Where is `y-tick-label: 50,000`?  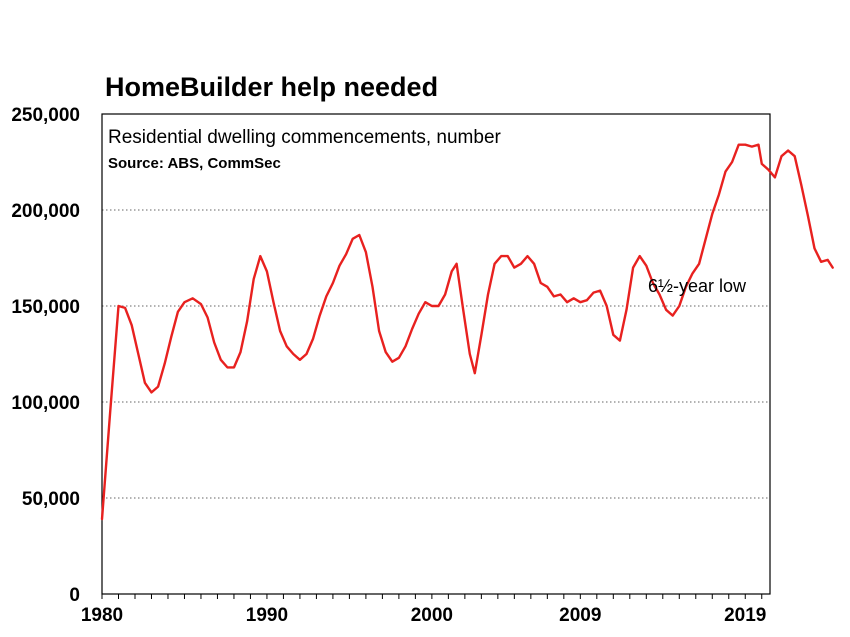 y-tick-label: 50,000 is located at coordinates (51, 499).